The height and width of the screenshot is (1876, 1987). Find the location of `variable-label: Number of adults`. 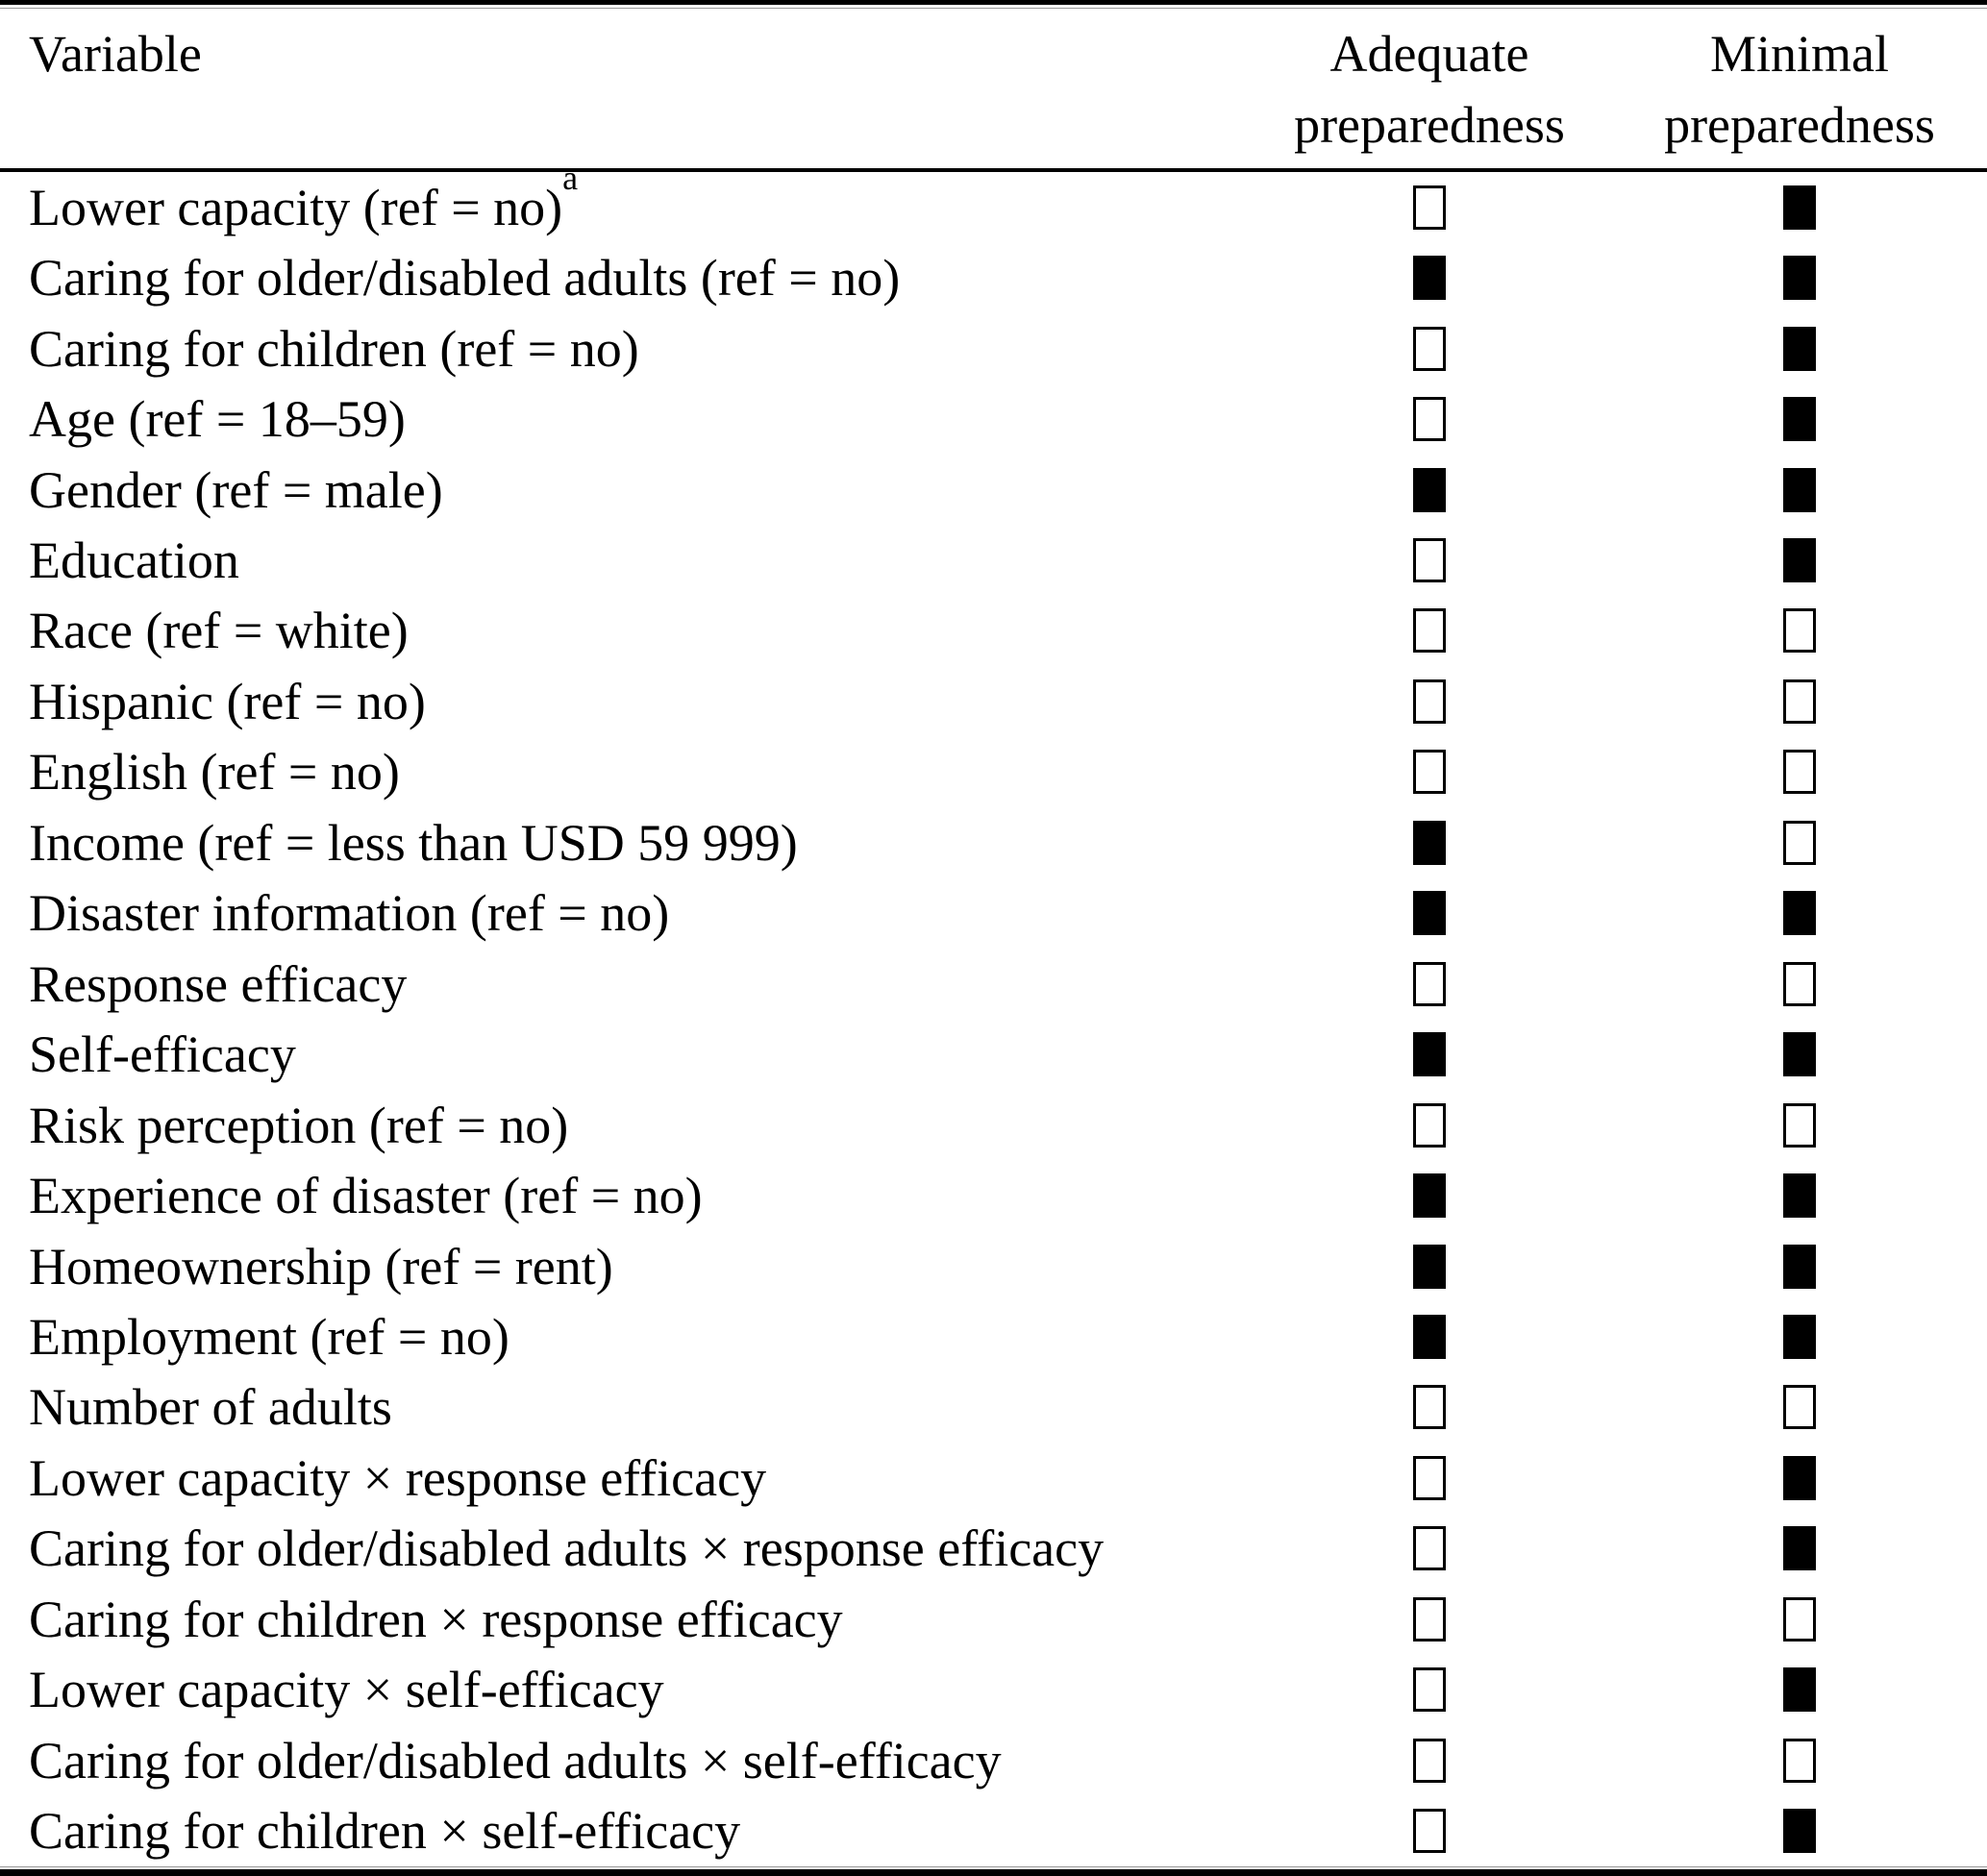

variable-label: Number of adults is located at coordinates (210, 1407).